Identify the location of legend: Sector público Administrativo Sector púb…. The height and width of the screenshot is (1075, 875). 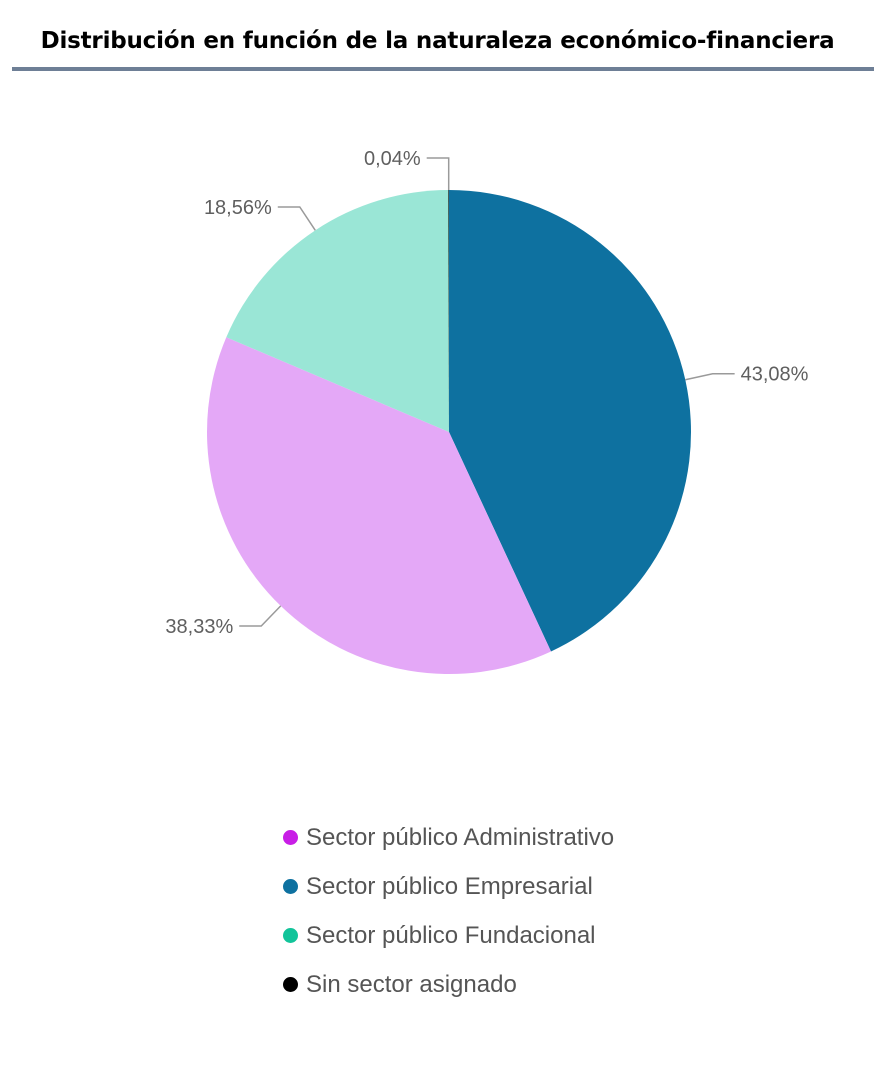
(448, 911).